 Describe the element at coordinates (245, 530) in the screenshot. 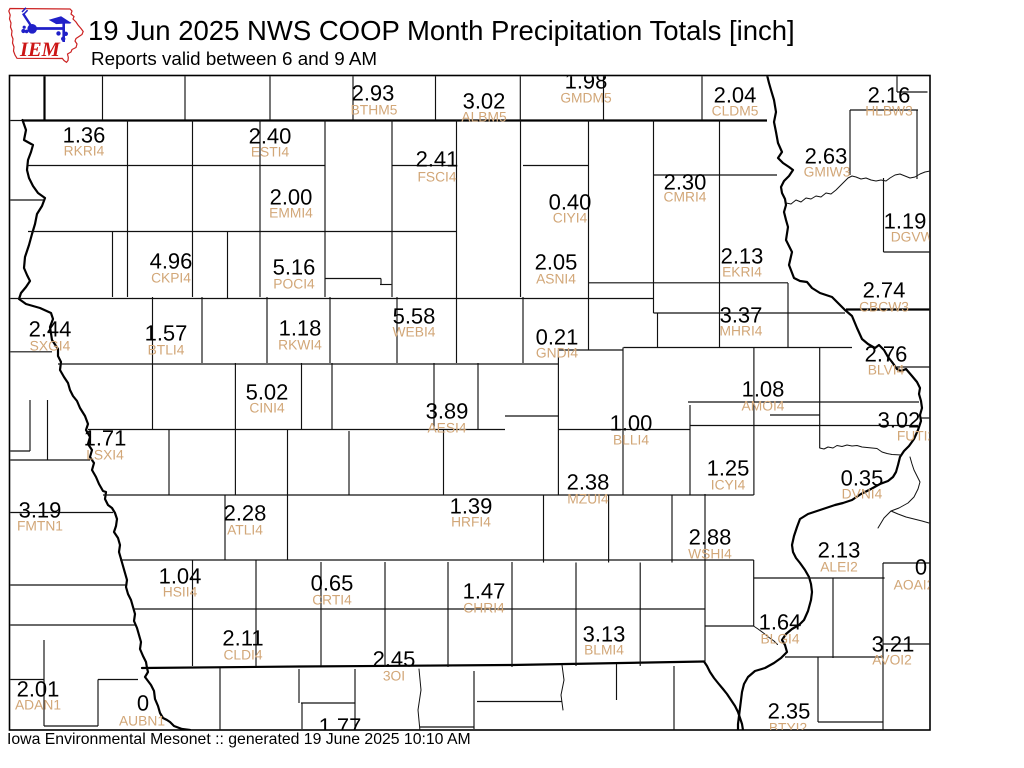

I see `svg-text: ATLI4` at that location.